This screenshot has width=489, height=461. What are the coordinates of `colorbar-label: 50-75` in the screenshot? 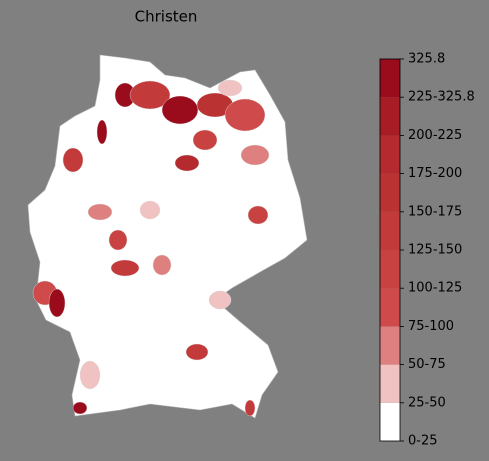 It's located at (427, 364).